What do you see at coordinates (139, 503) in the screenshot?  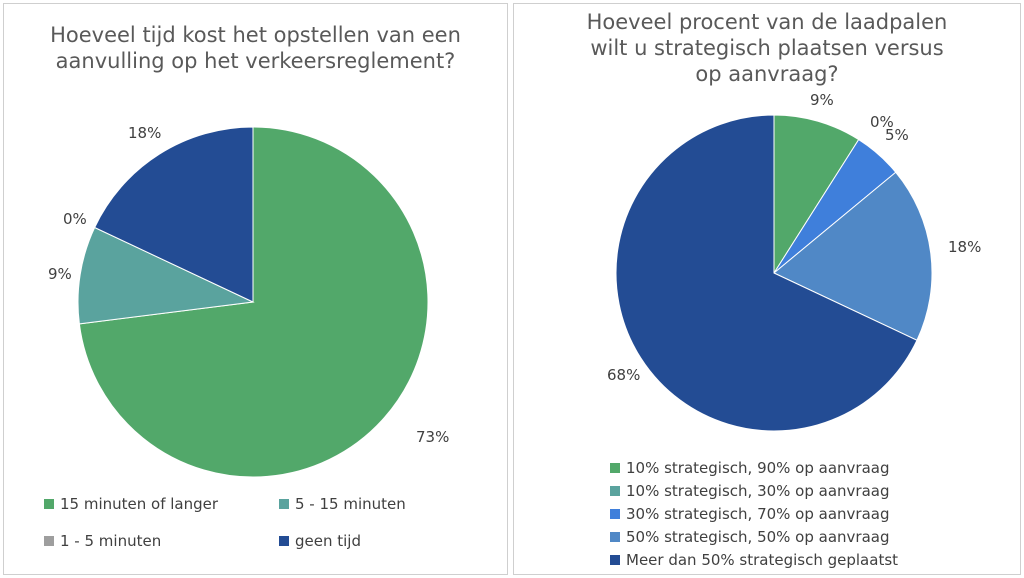 I see `legend-label: 15 minuten of langer` at bounding box center [139, 503].